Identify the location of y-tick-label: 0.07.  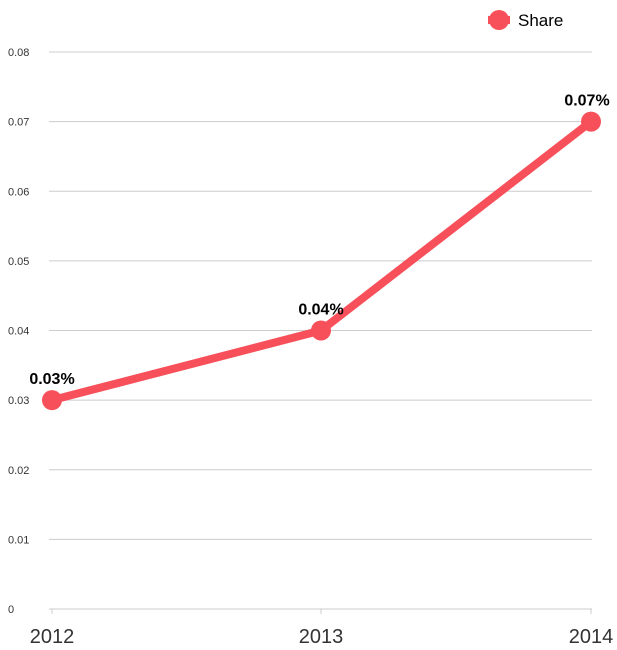
(18, 123).